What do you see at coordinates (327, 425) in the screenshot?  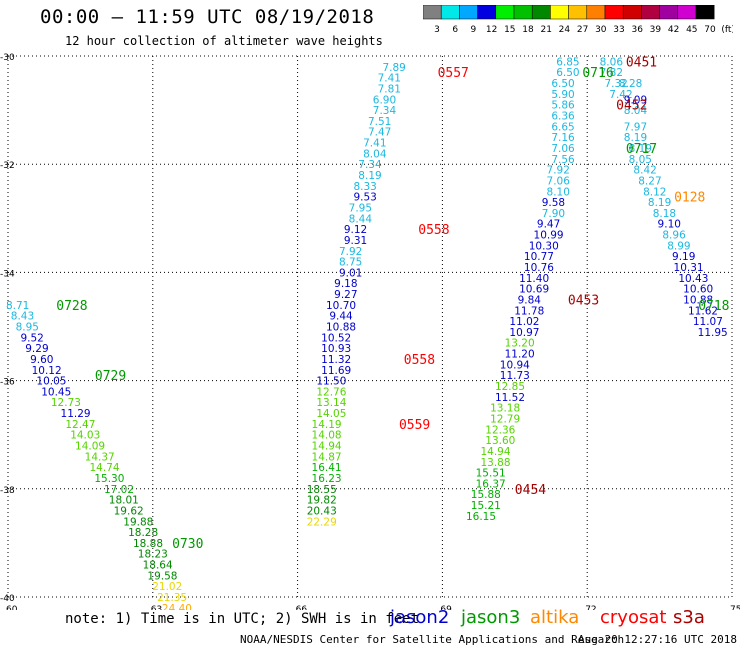 I see `wave-height-value: 14.19` at bounding box center [327, 425].